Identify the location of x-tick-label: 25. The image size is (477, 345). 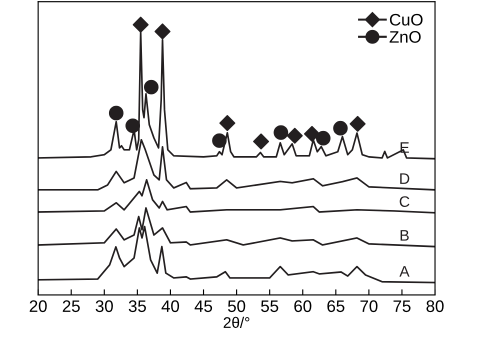
(71, 306).